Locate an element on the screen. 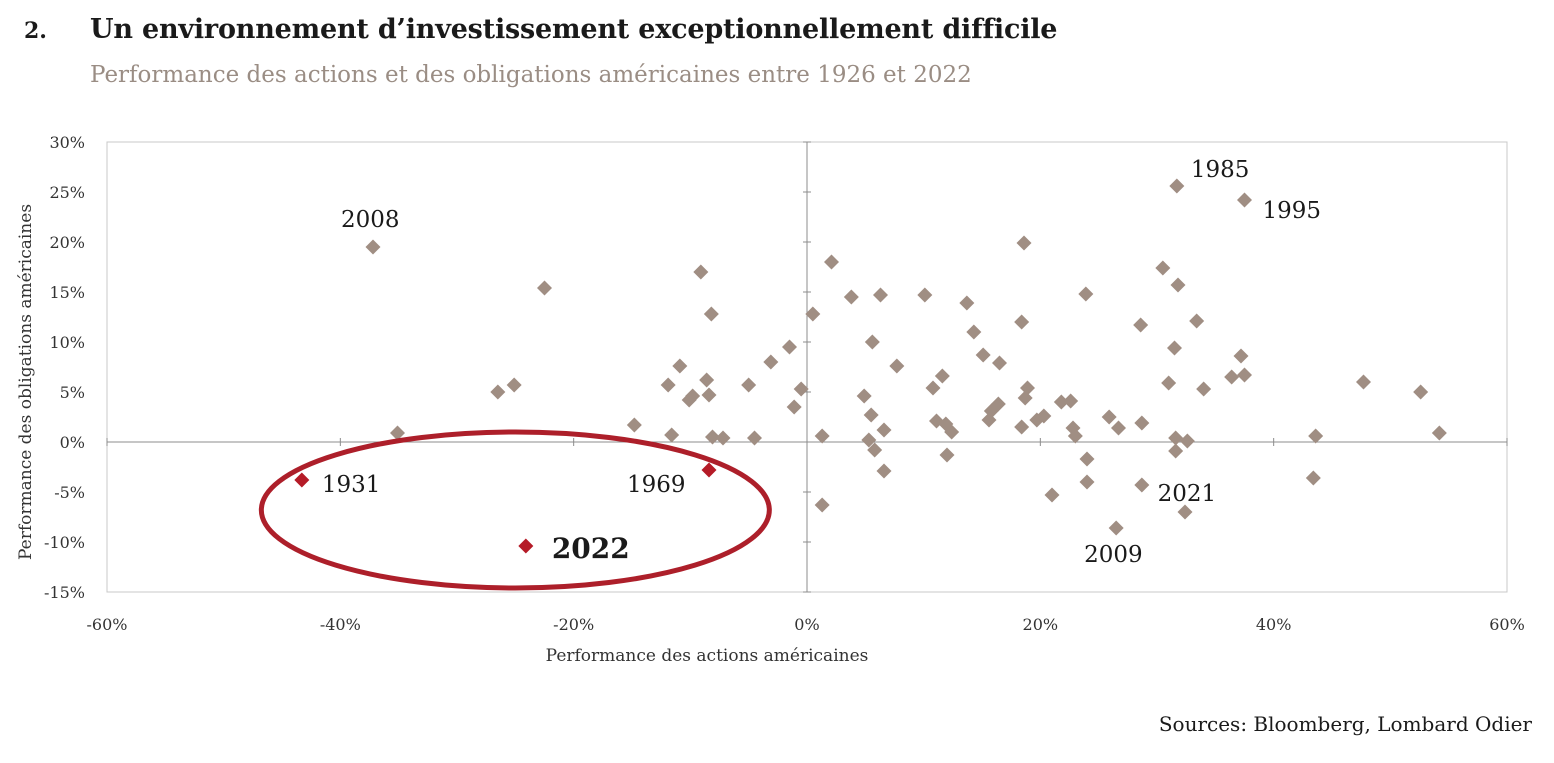 The image size is (1554, 763). y-tick-label: 20% is located at coordinates (67, 242).